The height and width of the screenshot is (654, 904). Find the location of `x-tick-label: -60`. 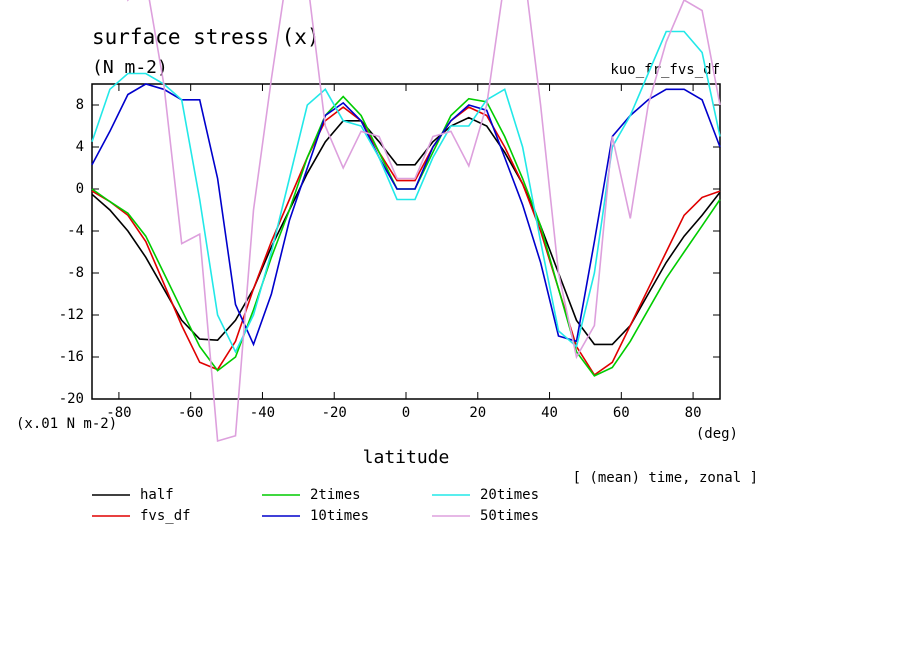

x-tick-label: -60 is located at coordinates (190, 413).